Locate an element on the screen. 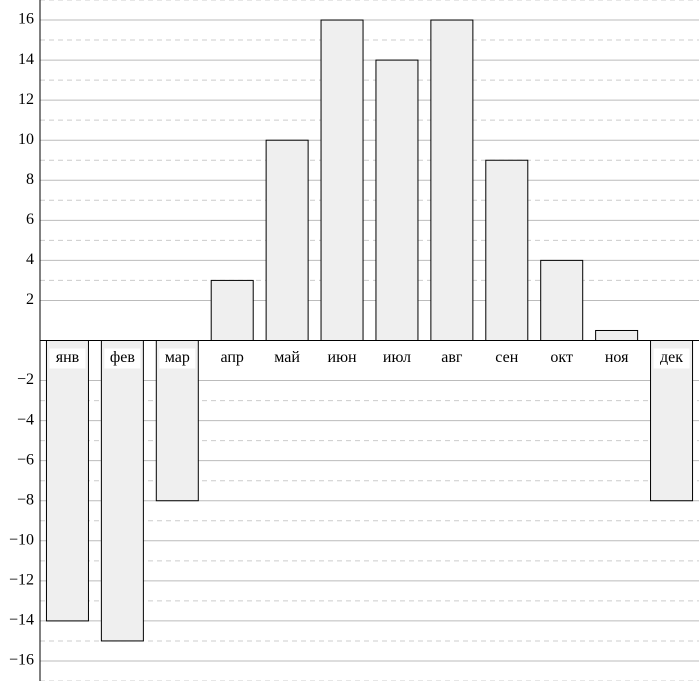 The height and width of the screenshot is (681, 699). x-tick-label: окт is located at coordinates (561, 357).